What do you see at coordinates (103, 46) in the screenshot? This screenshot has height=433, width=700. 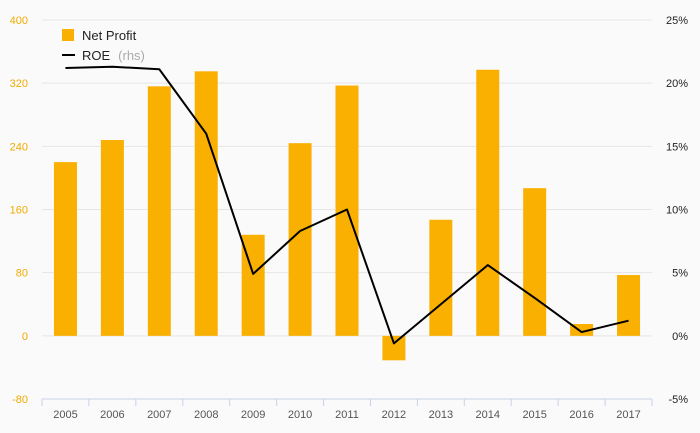 I see `legend: Net Profit ROE (rhs)` at bounding box center [103, 46].